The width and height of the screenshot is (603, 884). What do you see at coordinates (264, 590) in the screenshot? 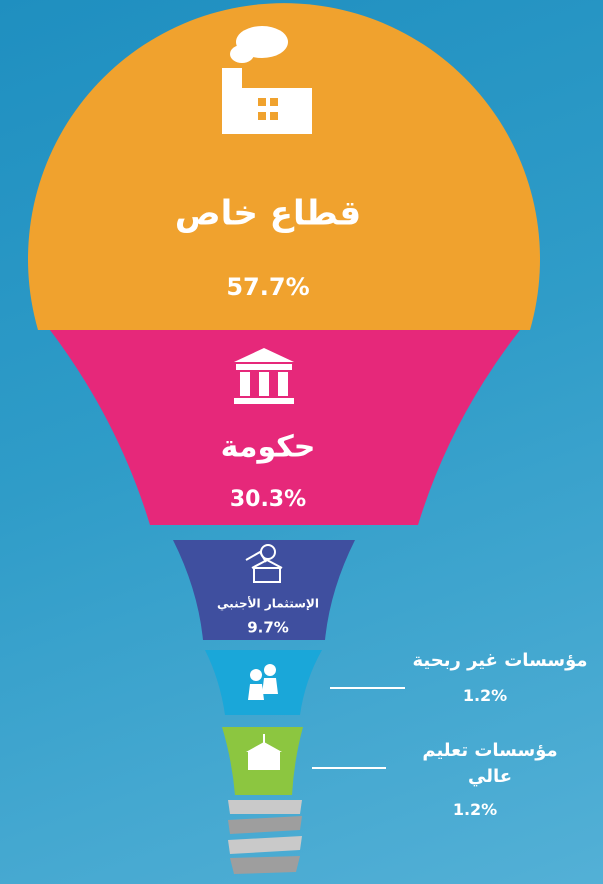
I see `funnel-segment` at bounding box center [264, 590].